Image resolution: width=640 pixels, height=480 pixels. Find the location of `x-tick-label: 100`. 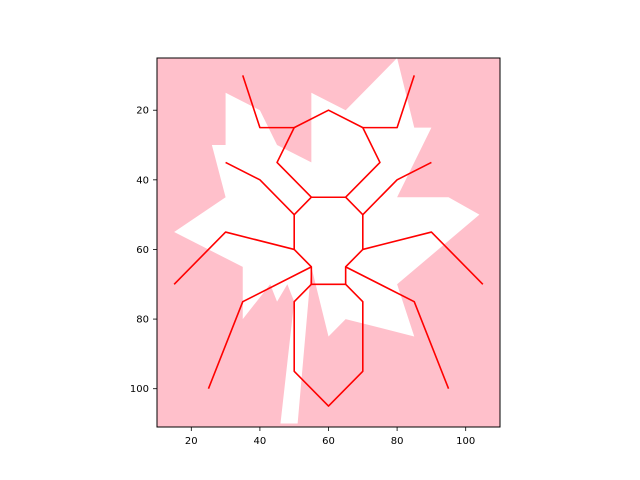

x-tick-label: 100 is located at coordinates (465, 441).